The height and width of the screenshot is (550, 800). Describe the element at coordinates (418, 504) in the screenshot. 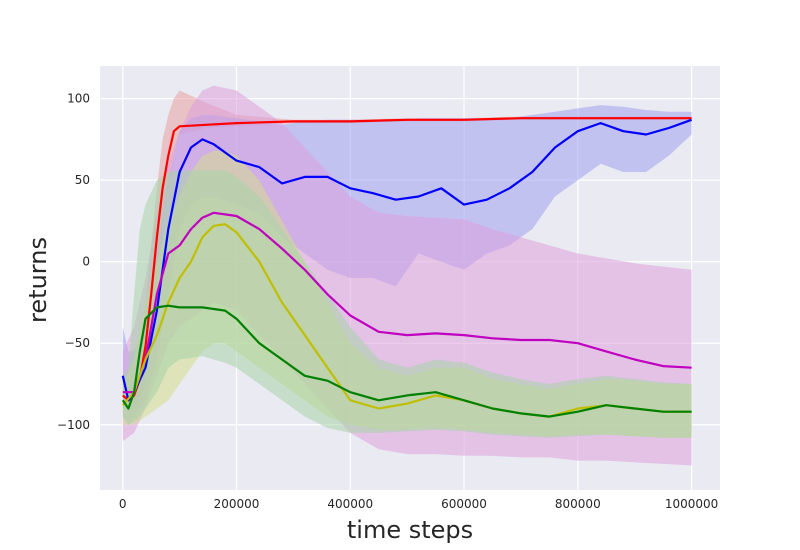

I see `x-axis-ticks: 0 200000 400000 600000 800000 1000000` at that location.